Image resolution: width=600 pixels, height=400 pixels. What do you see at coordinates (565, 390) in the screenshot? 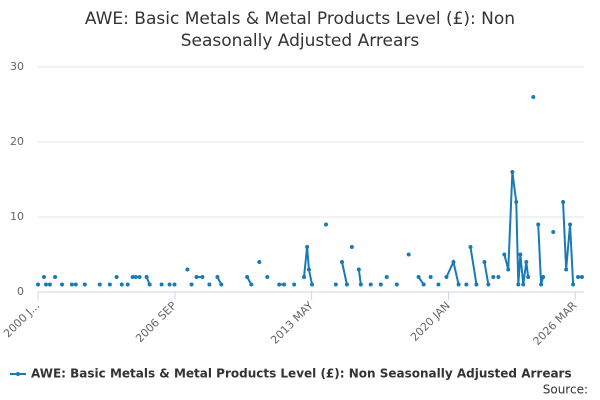
I see `source: Source:` at bounding box center [565, 390].